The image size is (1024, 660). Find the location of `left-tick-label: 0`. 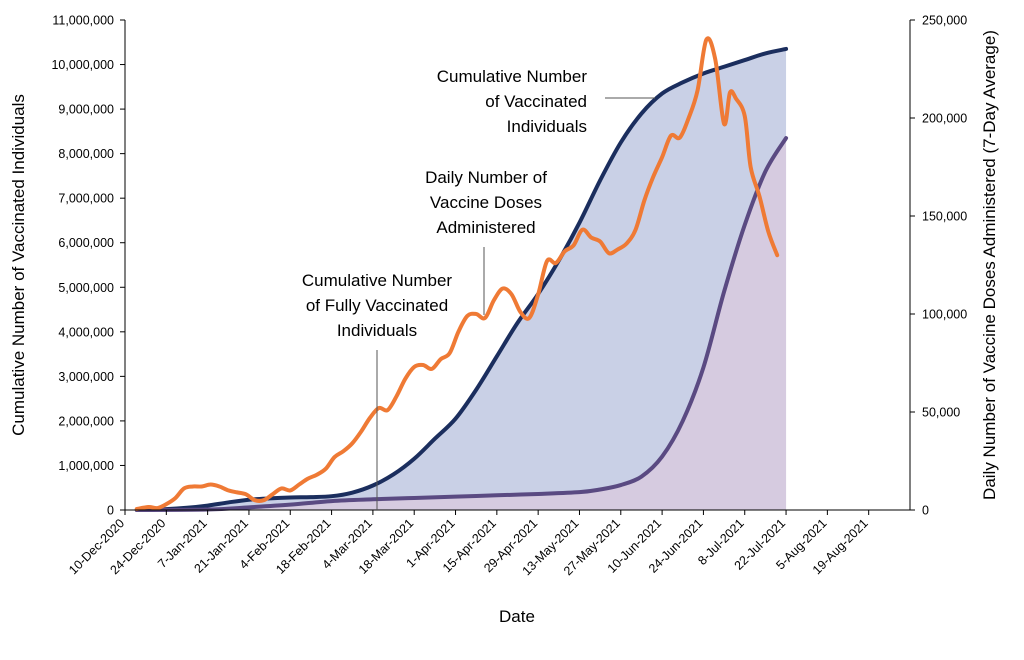

left-tick-label: 0 is located at coordinates (110, 511).